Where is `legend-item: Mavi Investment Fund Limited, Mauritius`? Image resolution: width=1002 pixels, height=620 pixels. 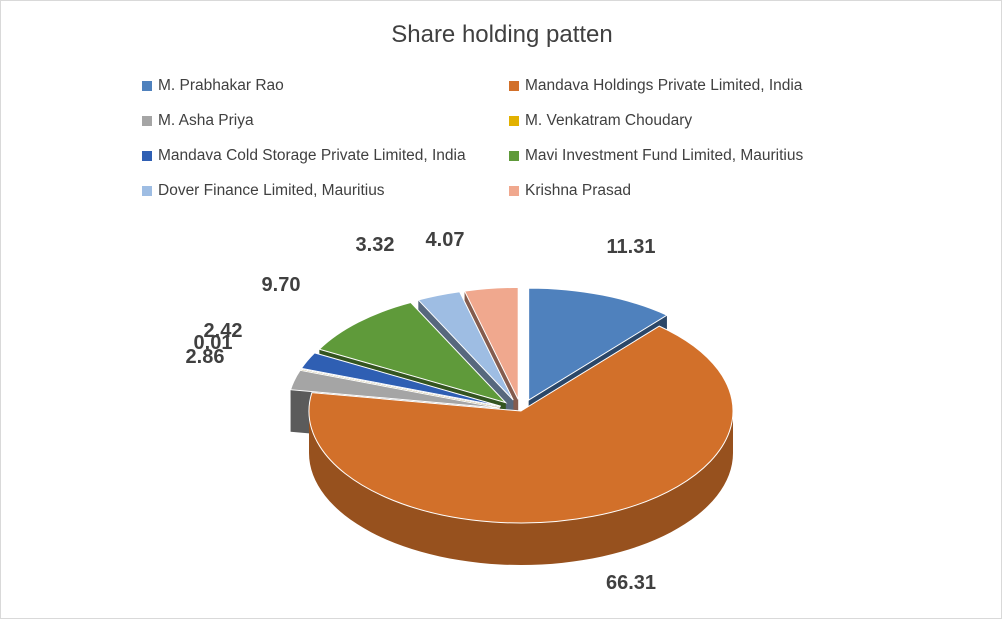 legend-item: Mavi Investment Fund Limited, Mauritius is located at coordinates (656, 156).